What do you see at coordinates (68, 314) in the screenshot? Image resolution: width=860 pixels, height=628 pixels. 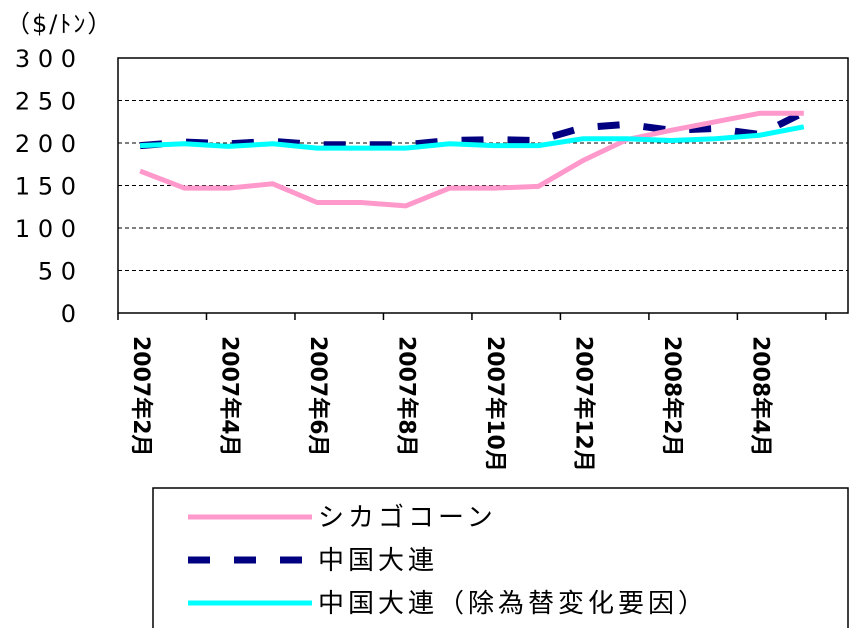 I see `y-tick-label: 0` at bounding box center [68, 314].